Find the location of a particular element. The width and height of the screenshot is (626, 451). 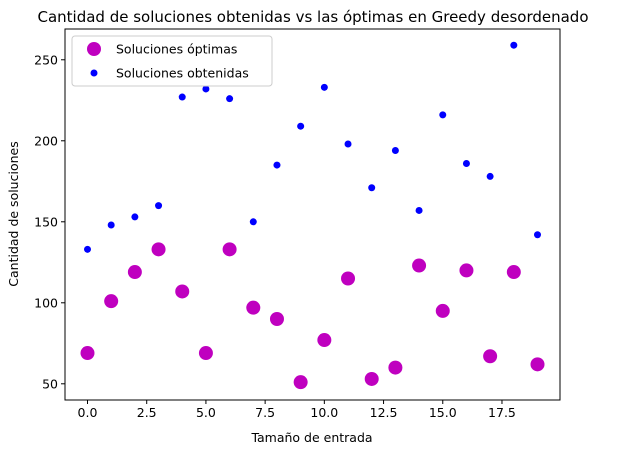

x-axis-title: Tamaño de entrada is located at coordinates (311, 437).